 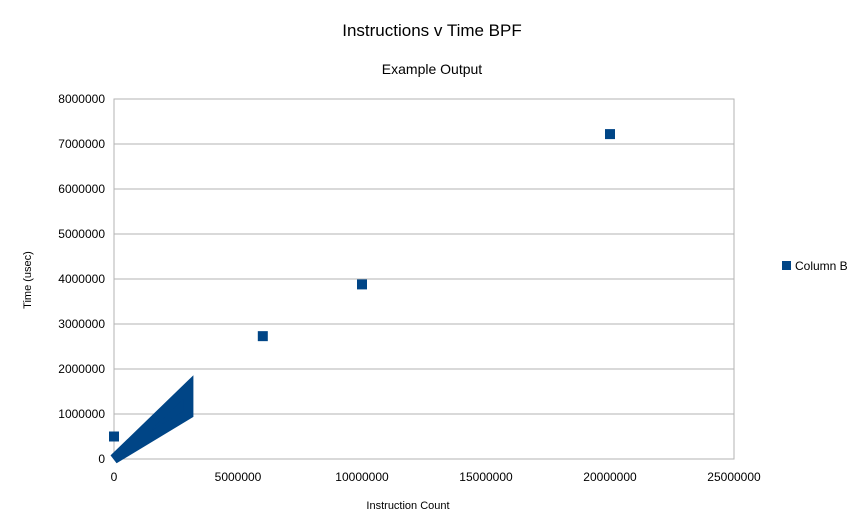 I want to click on chart-title: Instructions v Time BPF, so click(x=432, y=30).